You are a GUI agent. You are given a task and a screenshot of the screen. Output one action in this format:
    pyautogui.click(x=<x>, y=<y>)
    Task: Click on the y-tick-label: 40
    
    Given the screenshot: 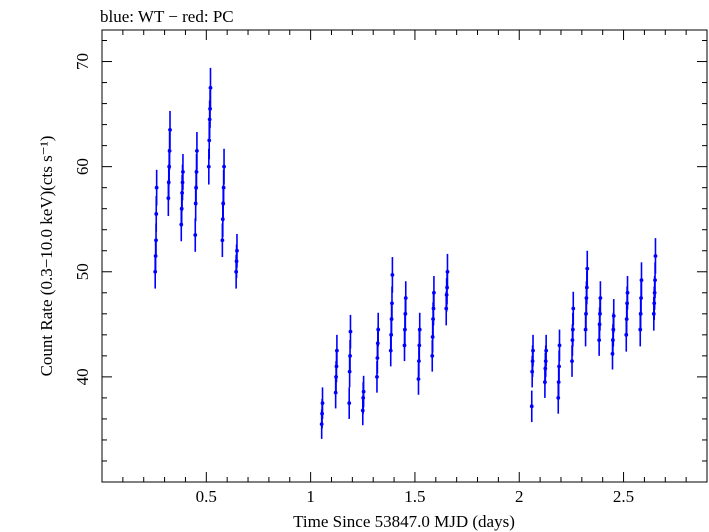 What is the action you would take?
    pyautogui.click(x=82, y=376)
    